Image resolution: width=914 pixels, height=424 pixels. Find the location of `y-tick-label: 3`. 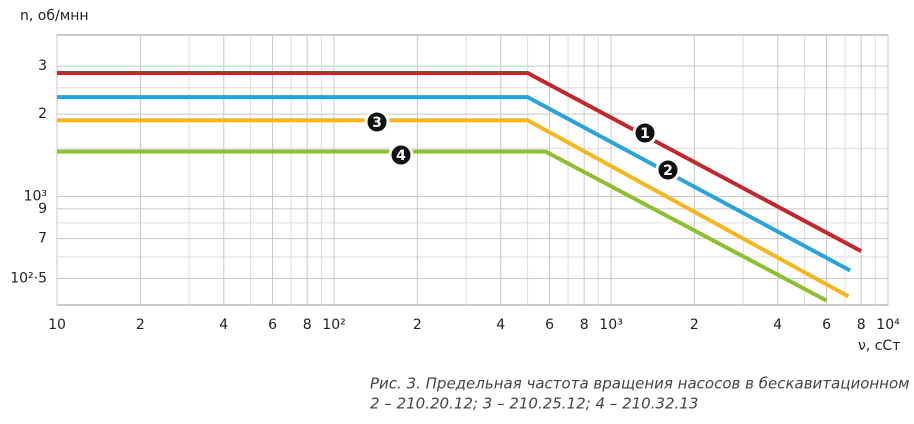

y-tick-label: 3 is located at coordinates (42, 66).